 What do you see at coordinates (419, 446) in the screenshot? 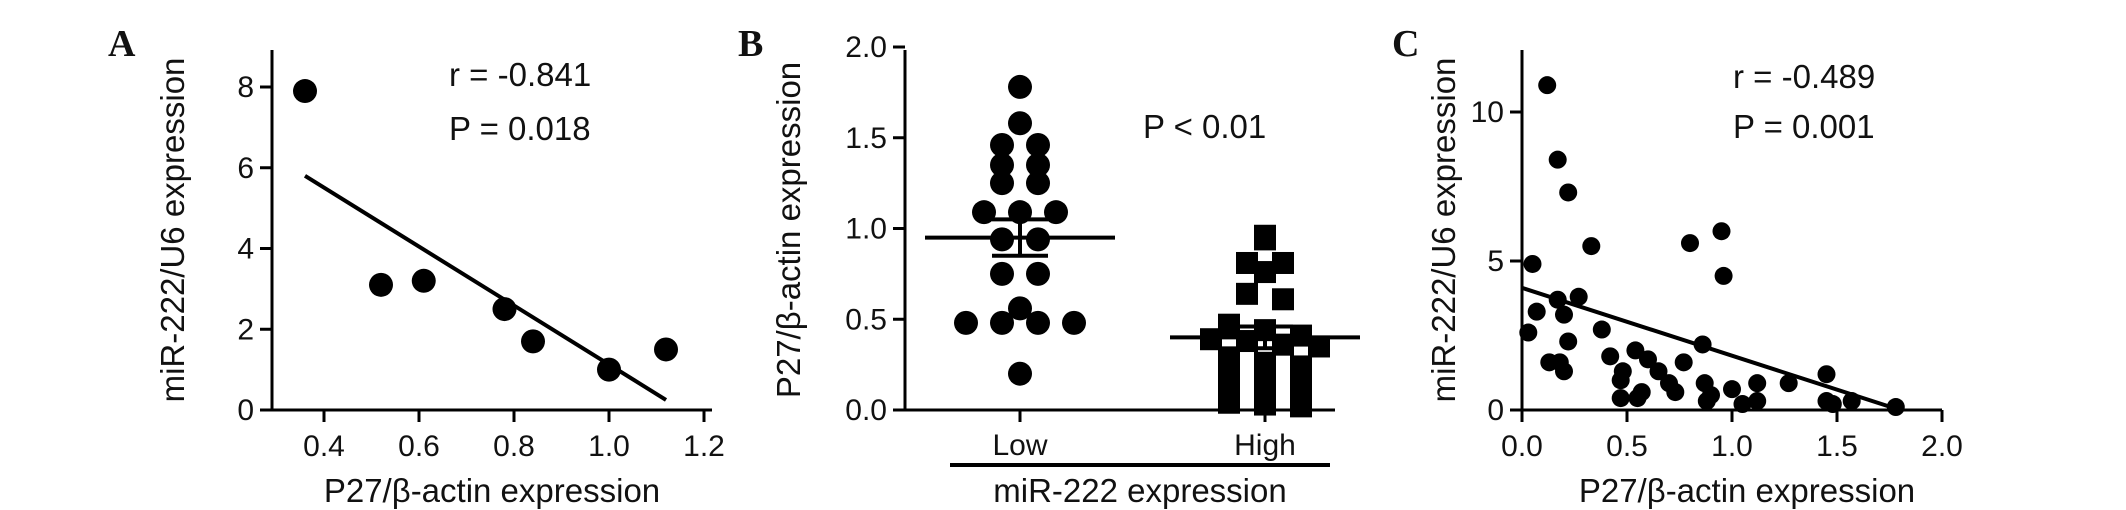
I see `panel-a-x-tick-label: 0.6` at bounding box center [419, 446].